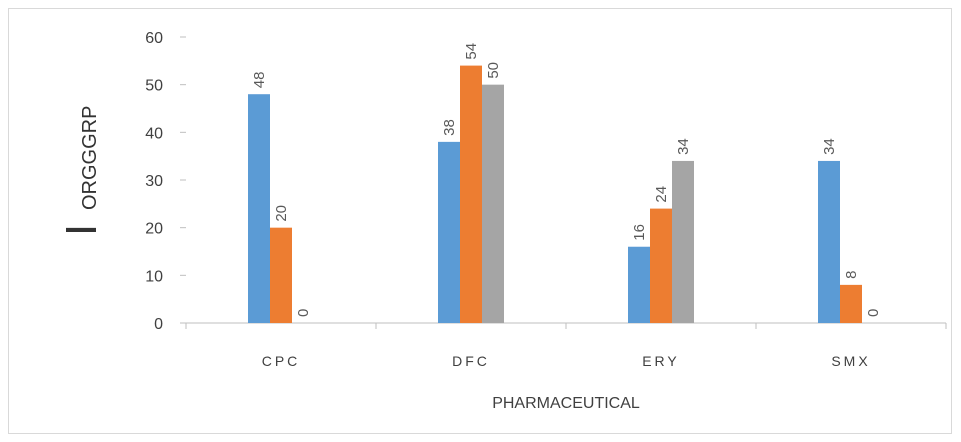  Describe the element at coordinates (639, 232) in the screenshot. I see `data-label: 16` at that location.